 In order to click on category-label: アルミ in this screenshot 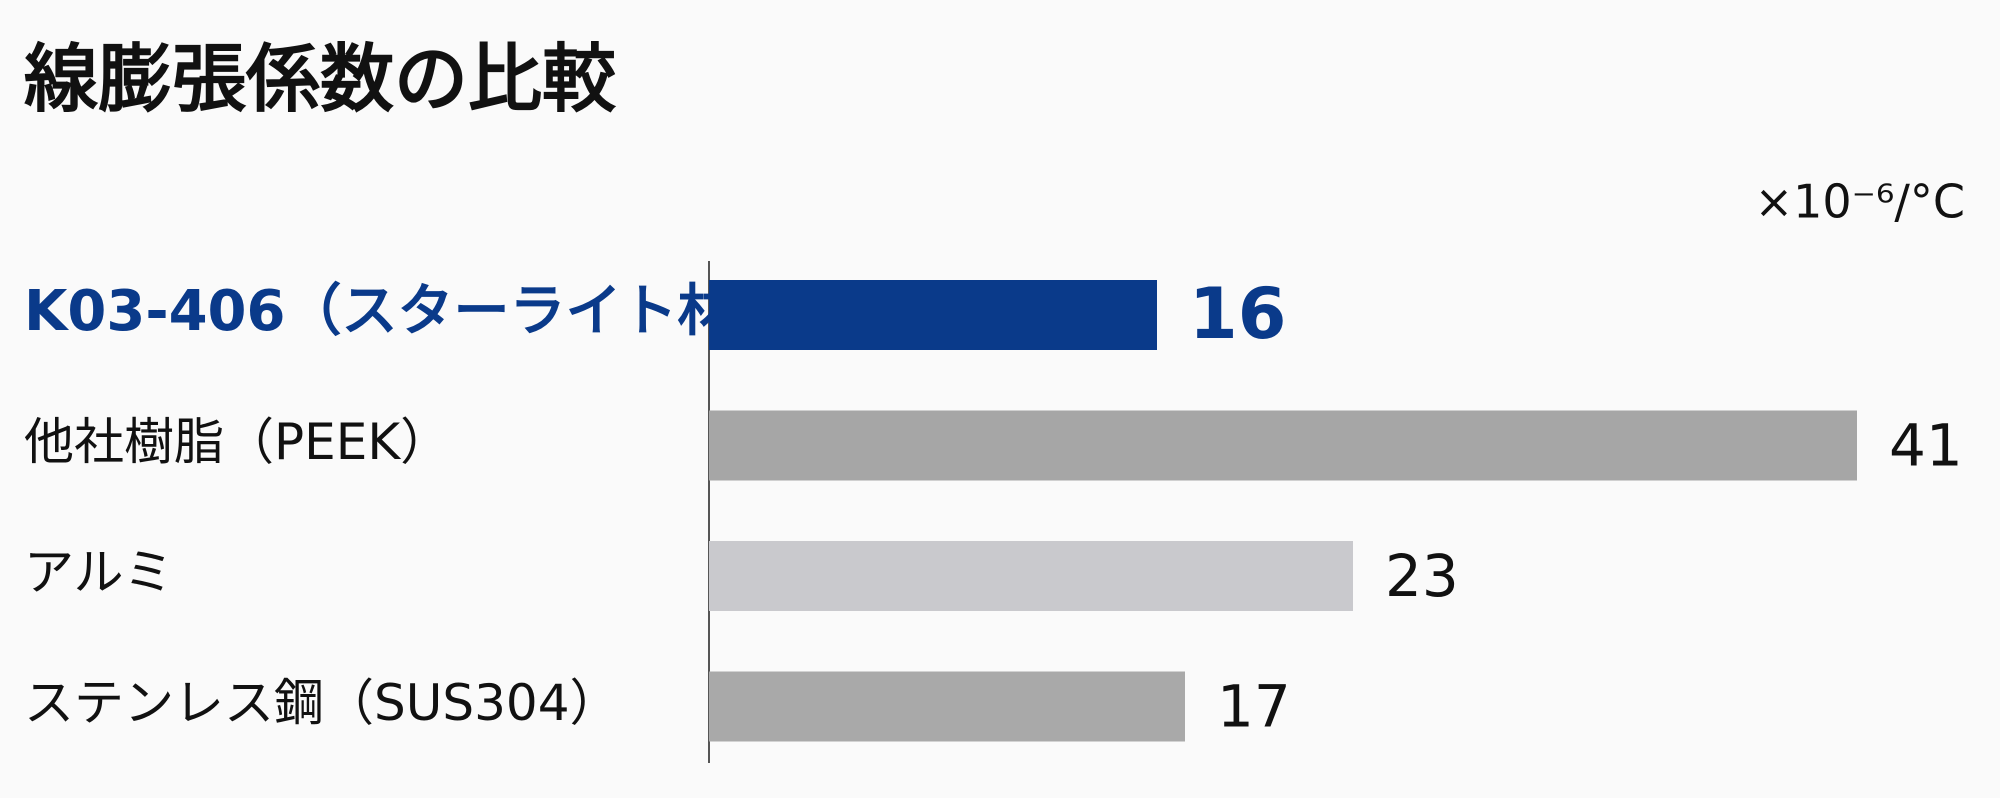, I will do `click(99, 573)`.